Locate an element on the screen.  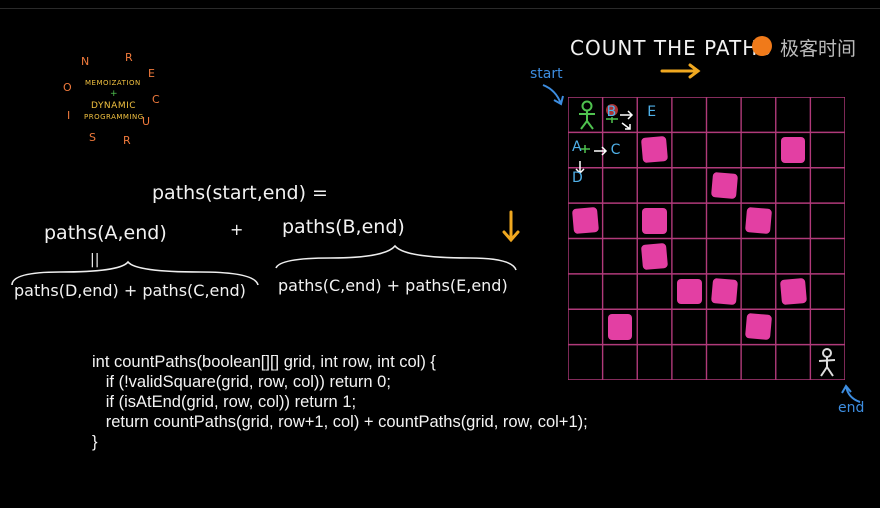
equation-equals: || is located at coordinates (95, 260).